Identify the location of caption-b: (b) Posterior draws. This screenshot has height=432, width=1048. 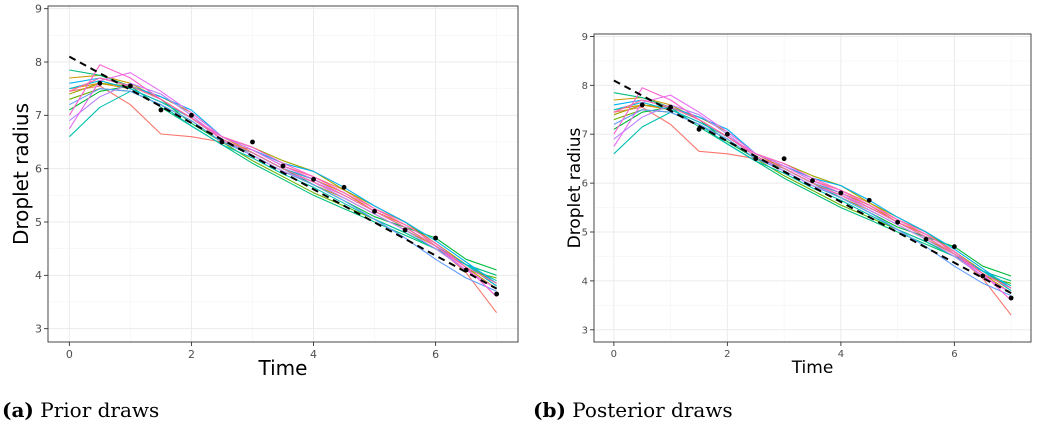
(633, 410).